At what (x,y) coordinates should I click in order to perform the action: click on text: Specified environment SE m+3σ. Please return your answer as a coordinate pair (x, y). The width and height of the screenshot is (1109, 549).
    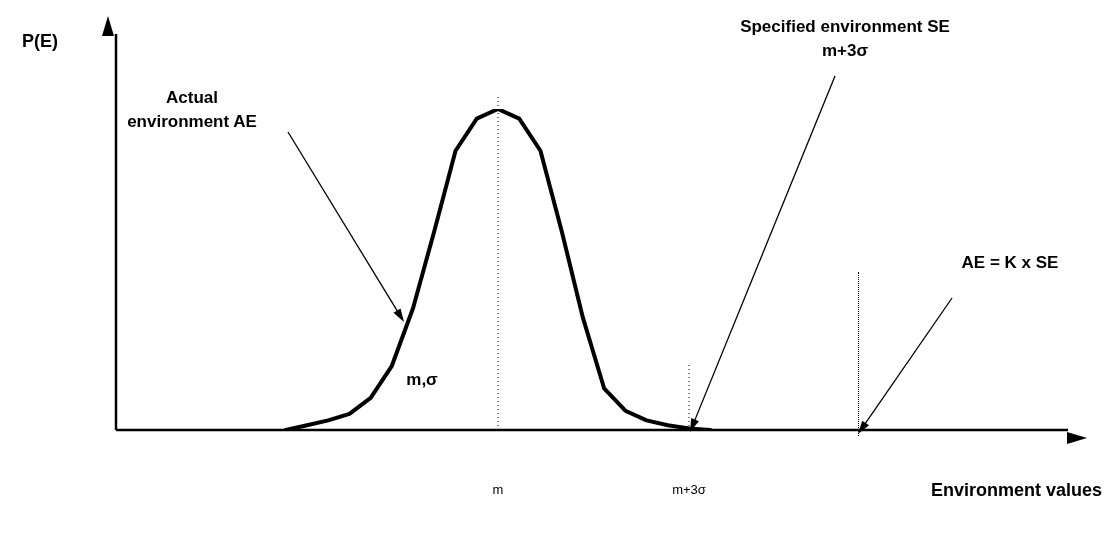
    Looking at the image, I should click on (845, 38).